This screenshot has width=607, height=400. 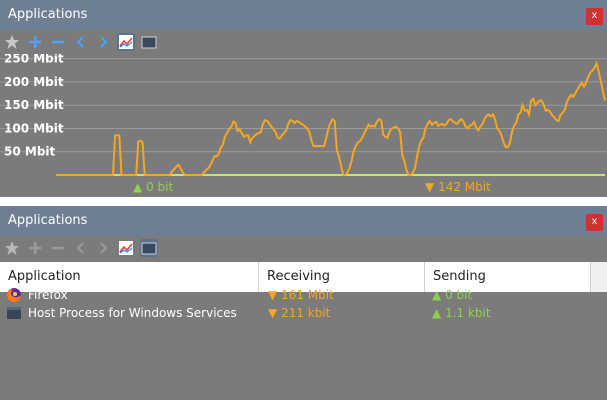 I want to click on app-name: Host Process for Windows Services, so click(x=132, y=313).